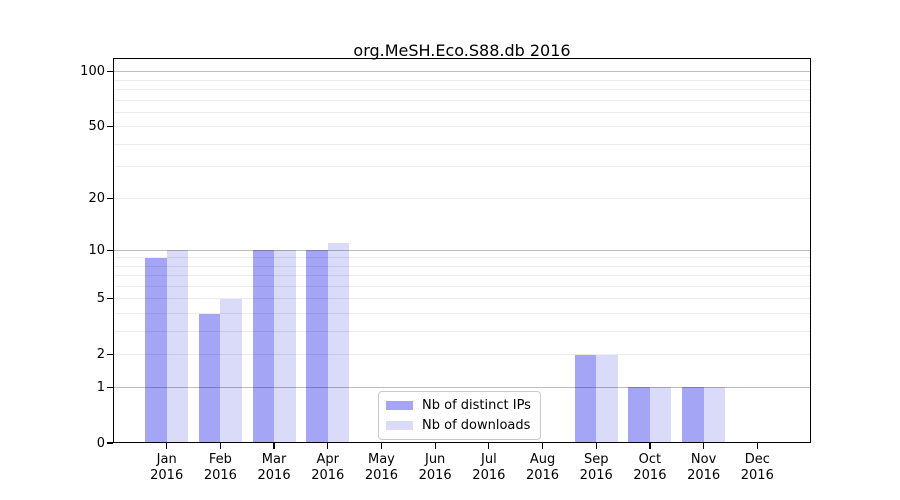  Describe the element at coordinates (459, 415) in the screenshot. I see `legend: Nb of distinct IPs Nb of downloads` at that location.